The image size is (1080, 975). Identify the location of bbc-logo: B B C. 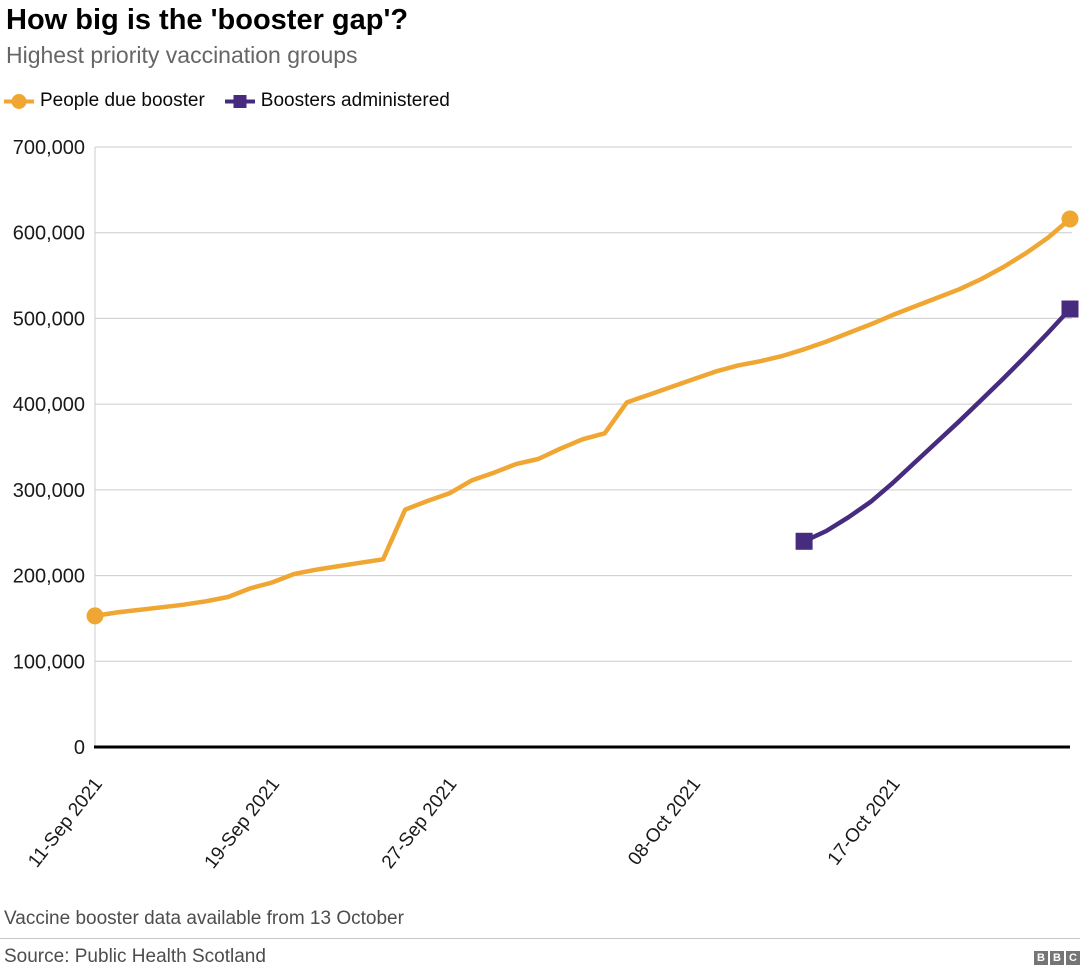
(1057, 958).